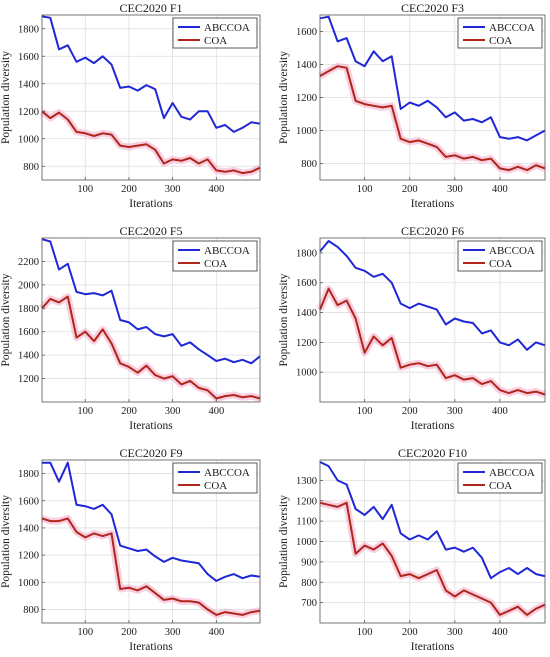 Image resolution: width=550 pixels, height=657 pixels. What do you see at coordinates (28, 262) in the screenshot?
I see `y-tick-label: 2200` at bounding box center [28, 262].